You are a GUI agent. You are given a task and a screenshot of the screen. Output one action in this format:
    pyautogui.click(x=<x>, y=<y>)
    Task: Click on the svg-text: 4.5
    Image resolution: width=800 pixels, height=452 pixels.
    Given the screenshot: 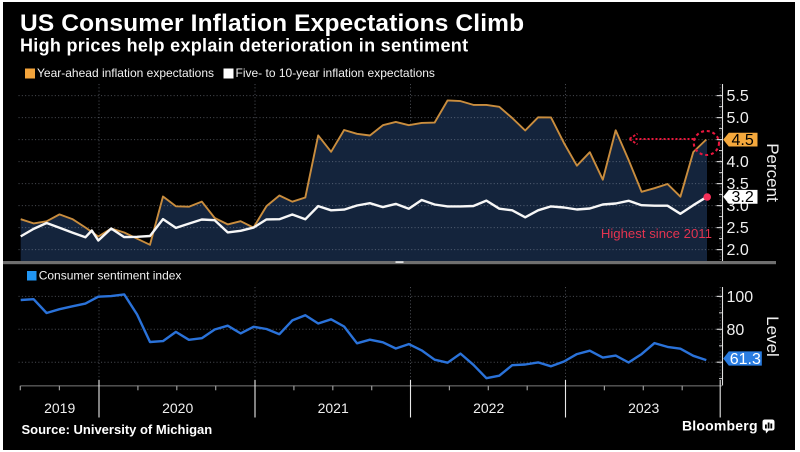 What is the action you would take?
    pyautogui.click(x=743, y=140)
    